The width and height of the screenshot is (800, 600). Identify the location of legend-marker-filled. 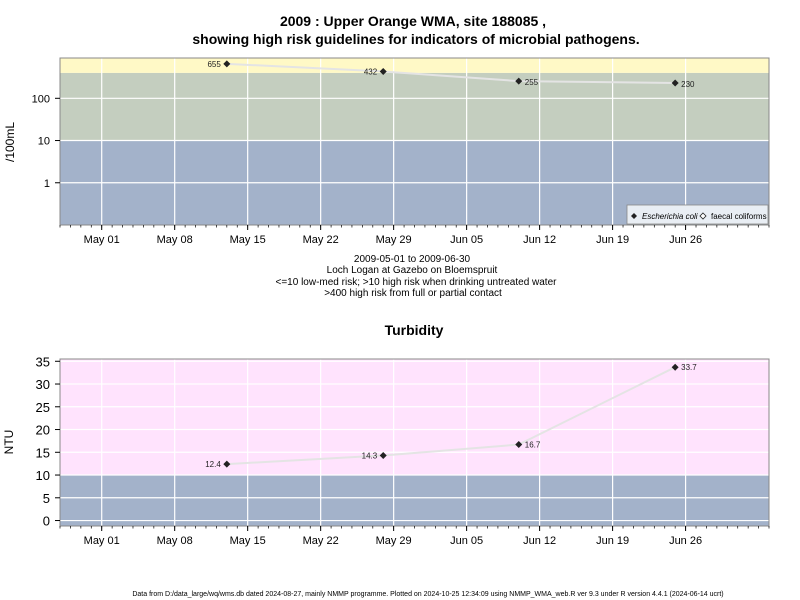
(634, 216).